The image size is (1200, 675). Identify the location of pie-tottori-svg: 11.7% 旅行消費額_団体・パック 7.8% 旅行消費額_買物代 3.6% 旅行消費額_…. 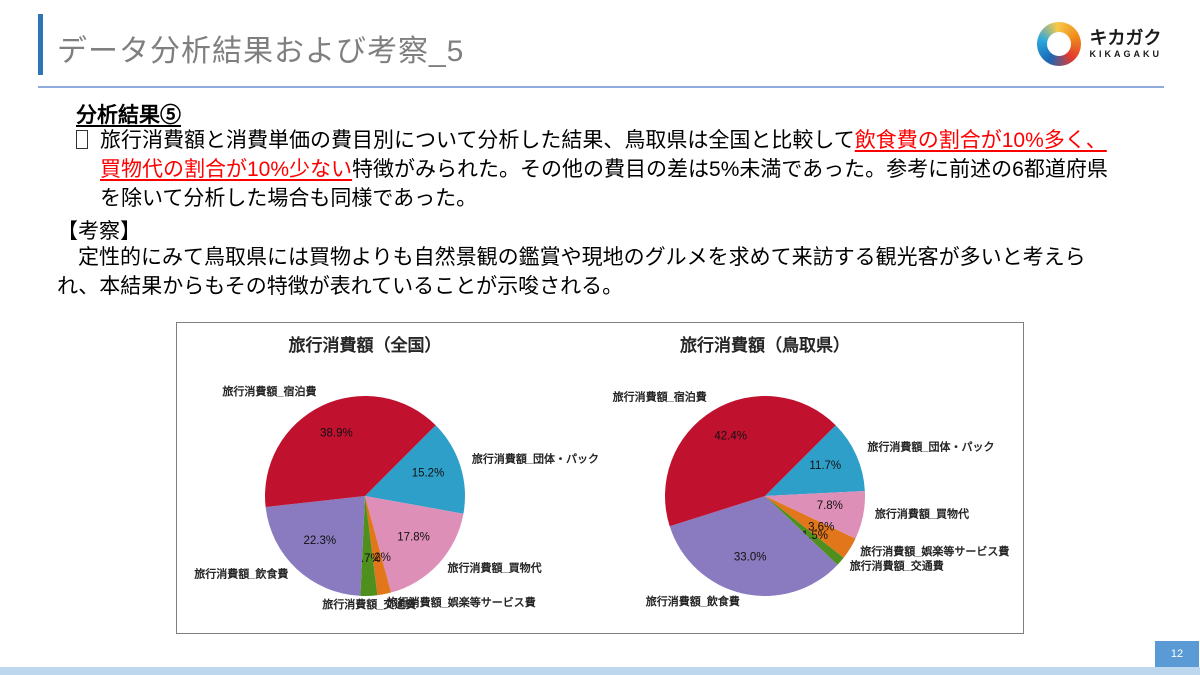
(811, 498).